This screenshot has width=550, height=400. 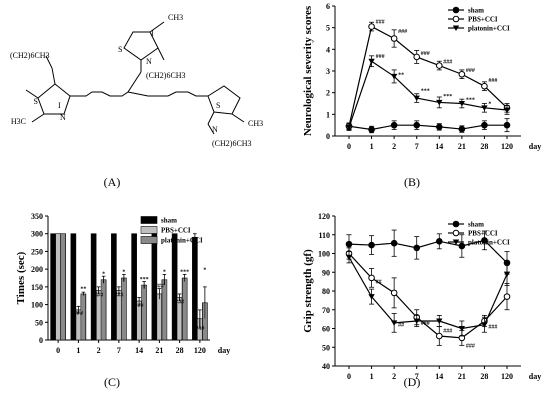 What do you see at coordinates (18, 121) in the screenshot?
I see `chem-atom-label: H3C` at bounding box center [18, 121].